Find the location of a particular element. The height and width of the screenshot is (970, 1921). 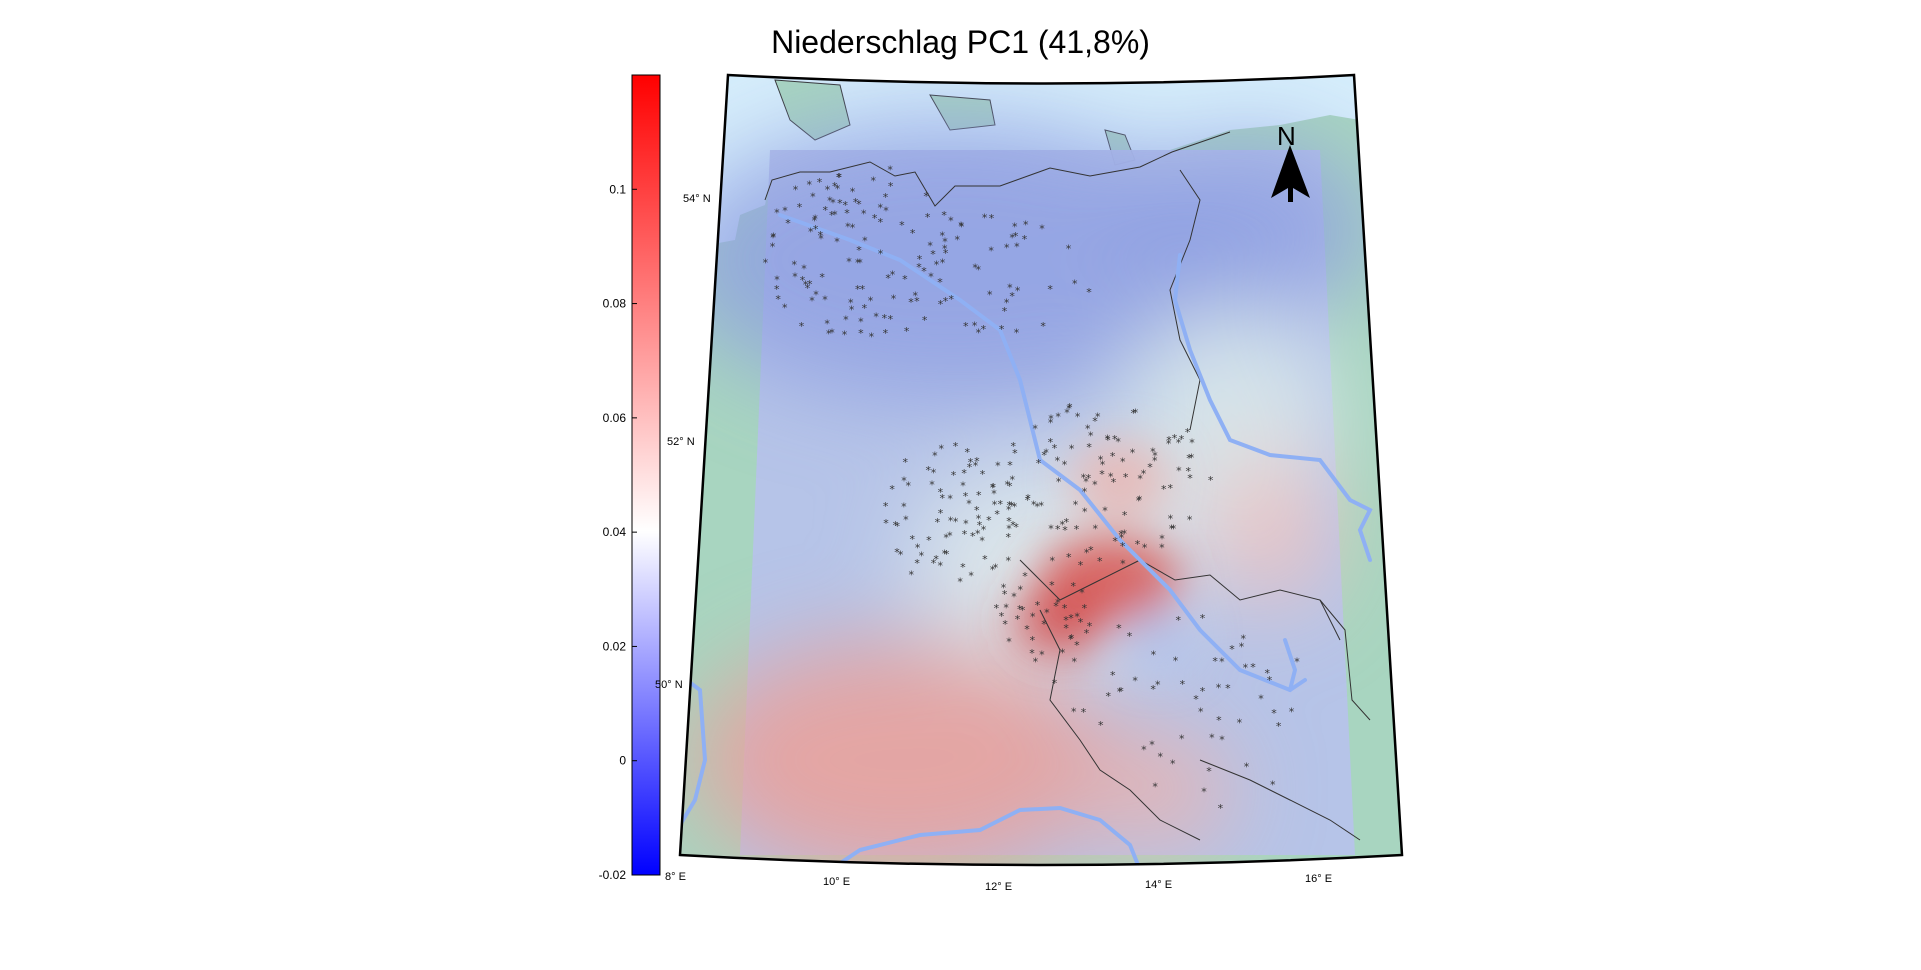

colorbar-tick-label: 0.04 is located at coordinates (615, 532).